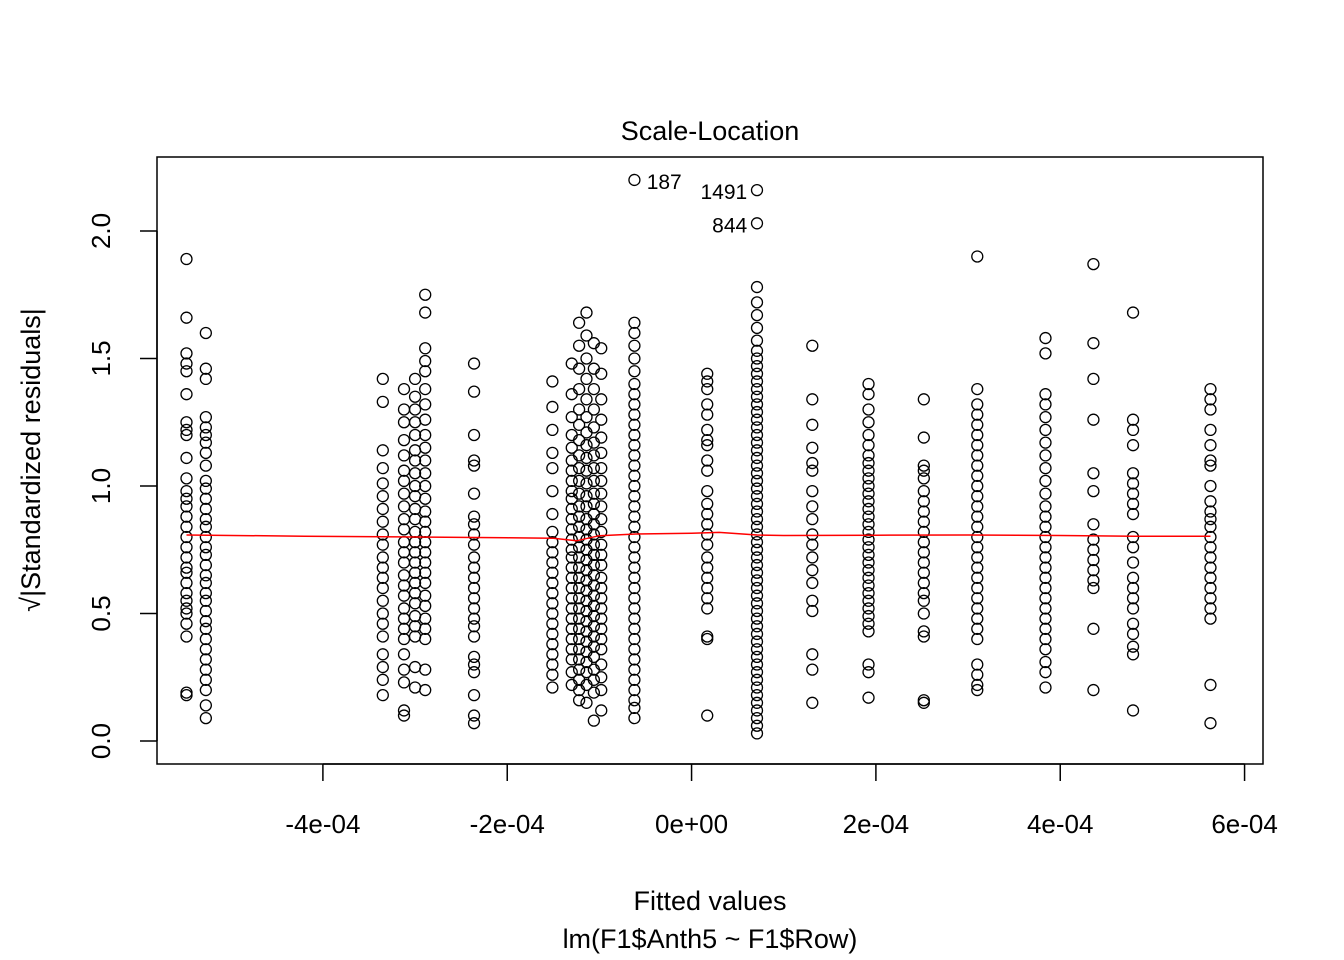 The width and height of the screenshot is (1344, 960). I want to click on y-axis: 0.0 0.5 1.0 1.5 2.0, so click(122, 486).